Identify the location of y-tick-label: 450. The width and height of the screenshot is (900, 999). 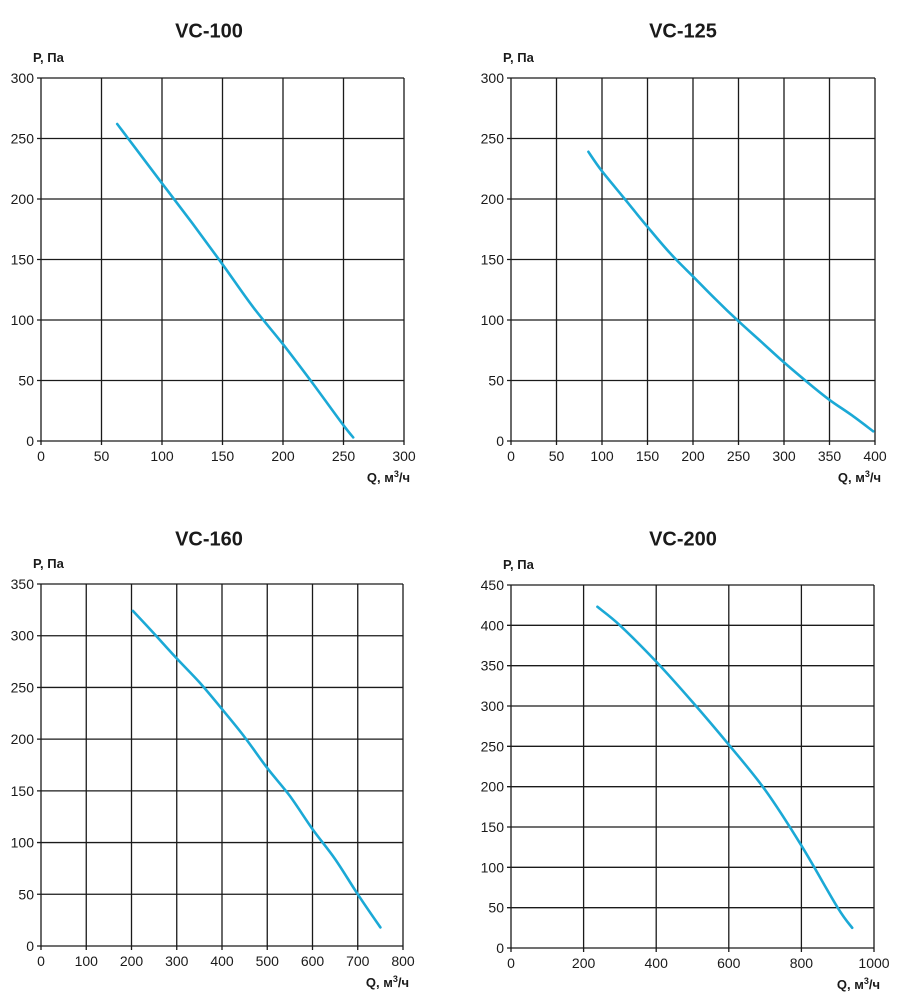
(493, 585).